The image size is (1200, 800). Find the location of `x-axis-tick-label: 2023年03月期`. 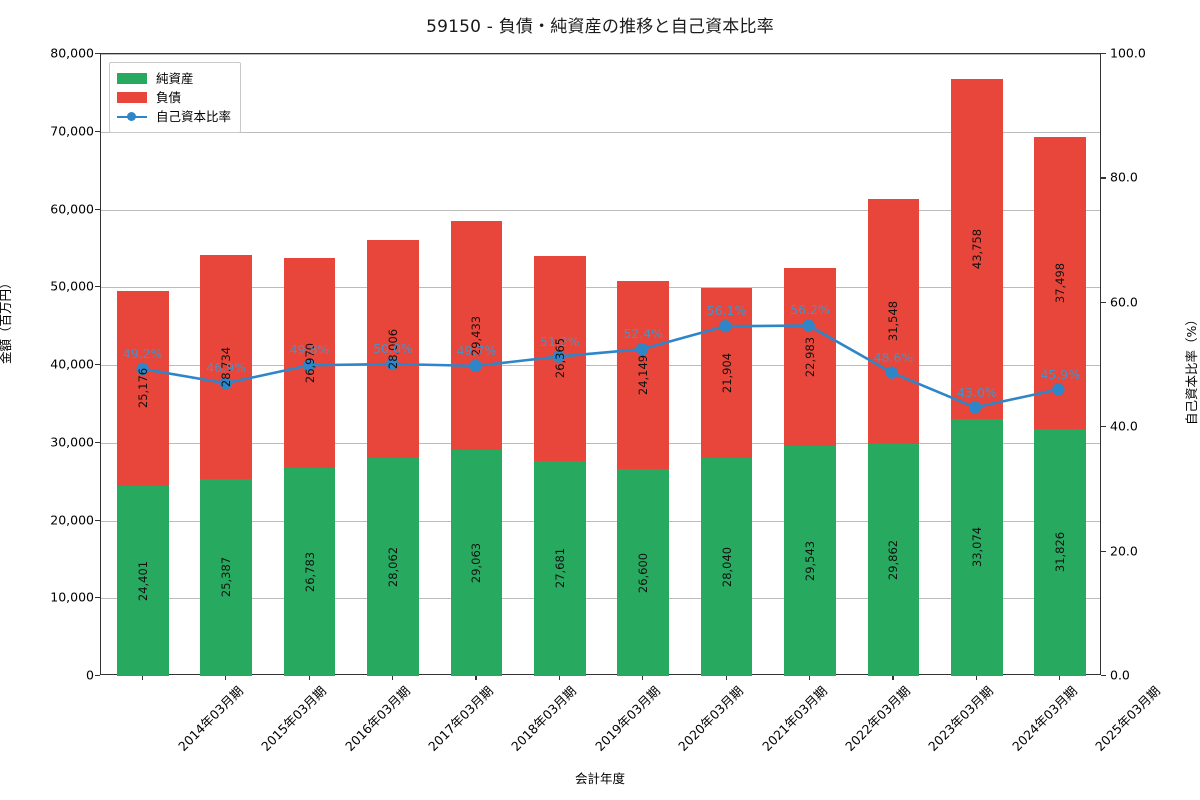

x-axis-tick-label: 2023年03月期 is located at coordinates (961, 718).